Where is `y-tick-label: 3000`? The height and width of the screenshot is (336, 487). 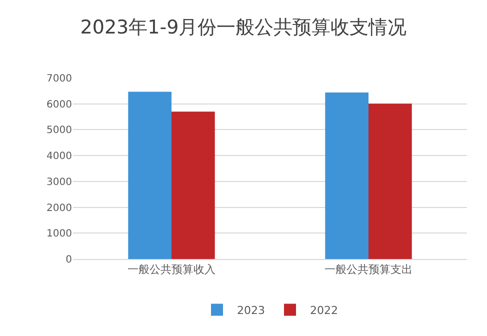
y-tick-label: 3000 is located at coordinates (59, 182).